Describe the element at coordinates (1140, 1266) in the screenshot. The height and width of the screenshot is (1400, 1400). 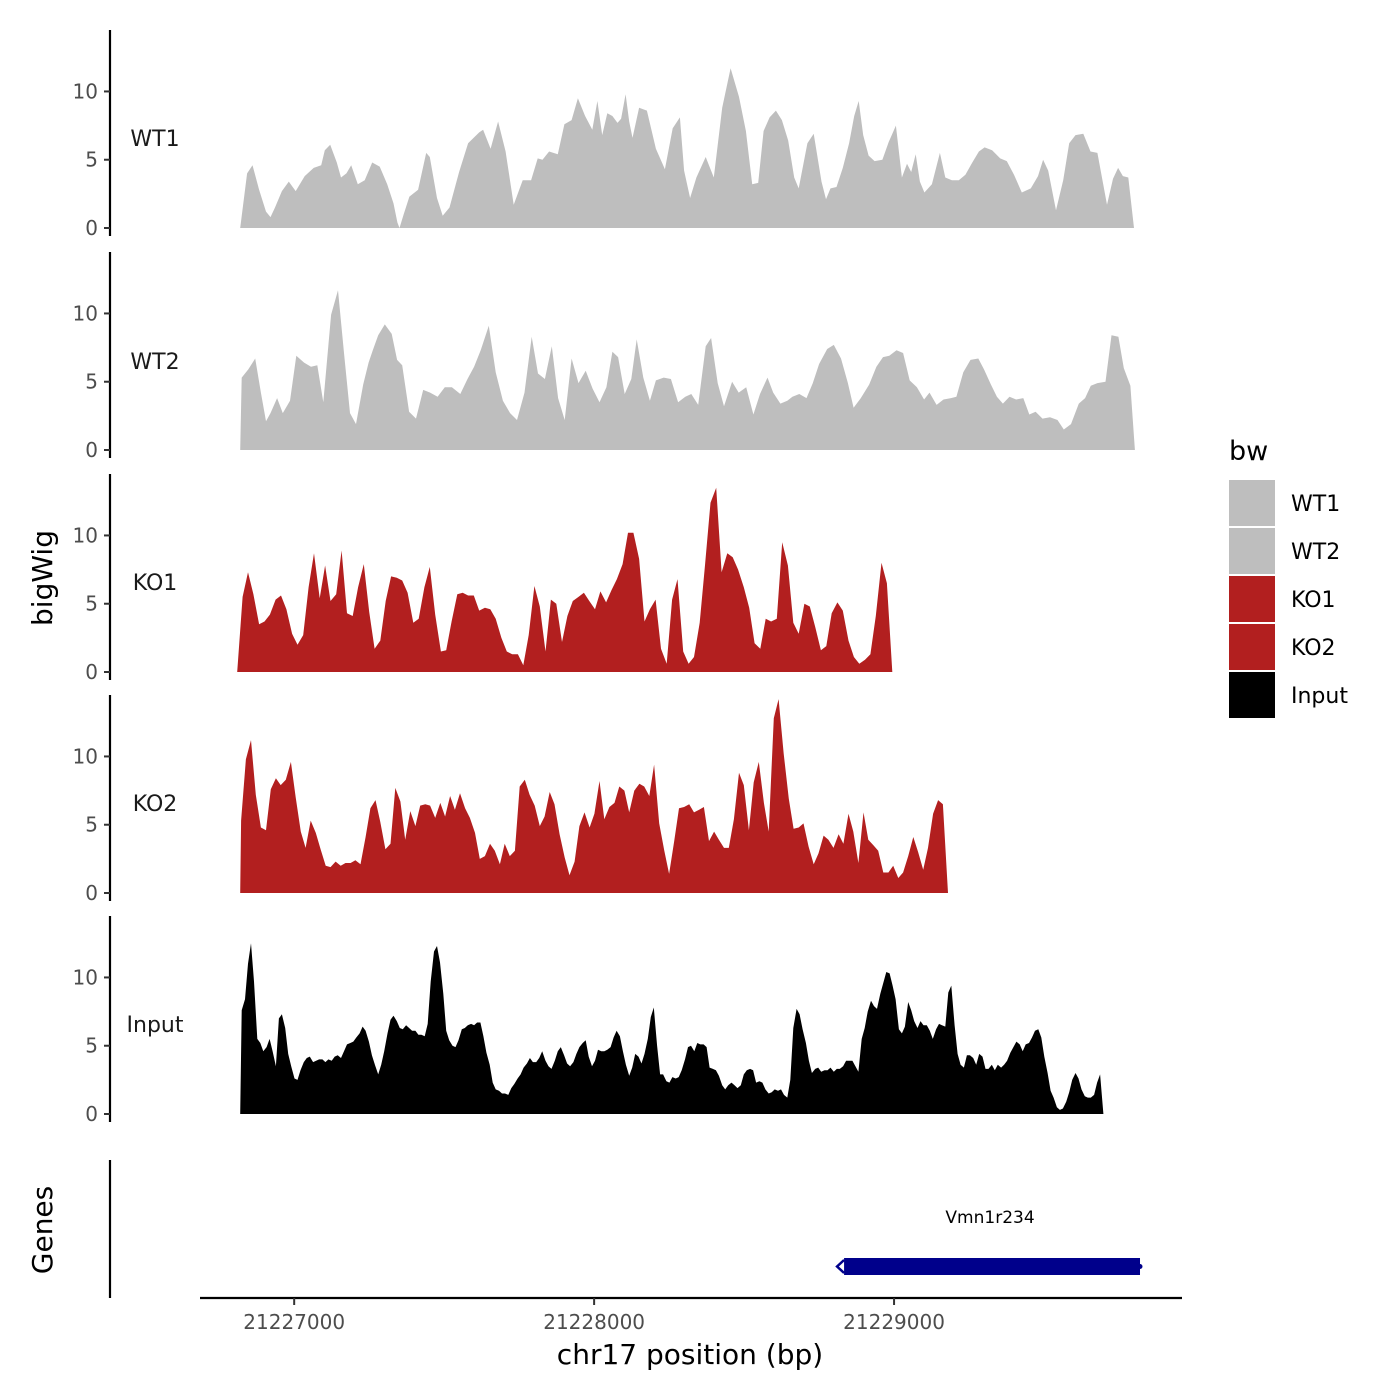
I see `gene-end-marker` at that location.